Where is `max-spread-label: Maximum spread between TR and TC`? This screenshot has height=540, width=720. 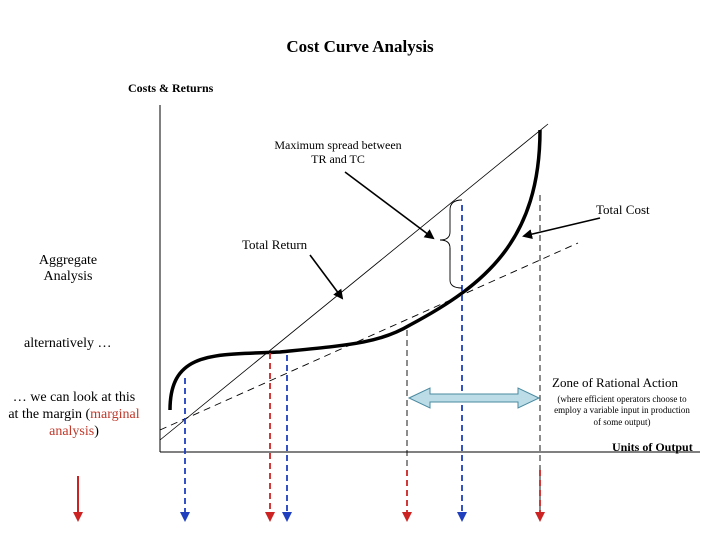
max-spread-label: Maximum spread between TR and TC is located at coordinates (338, 152).